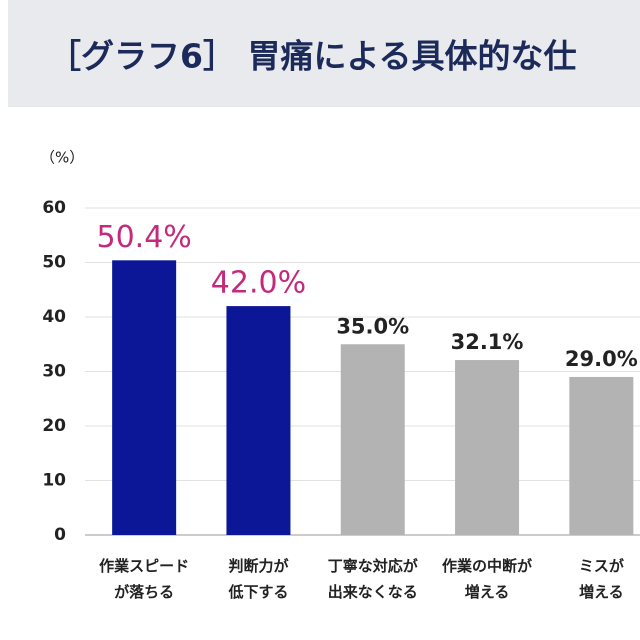  Describe the element at coordinates (312, 56) in the screenshot. I see `chart-title: ［グラフ6］ 胃痛による具体的な仕` at that location.